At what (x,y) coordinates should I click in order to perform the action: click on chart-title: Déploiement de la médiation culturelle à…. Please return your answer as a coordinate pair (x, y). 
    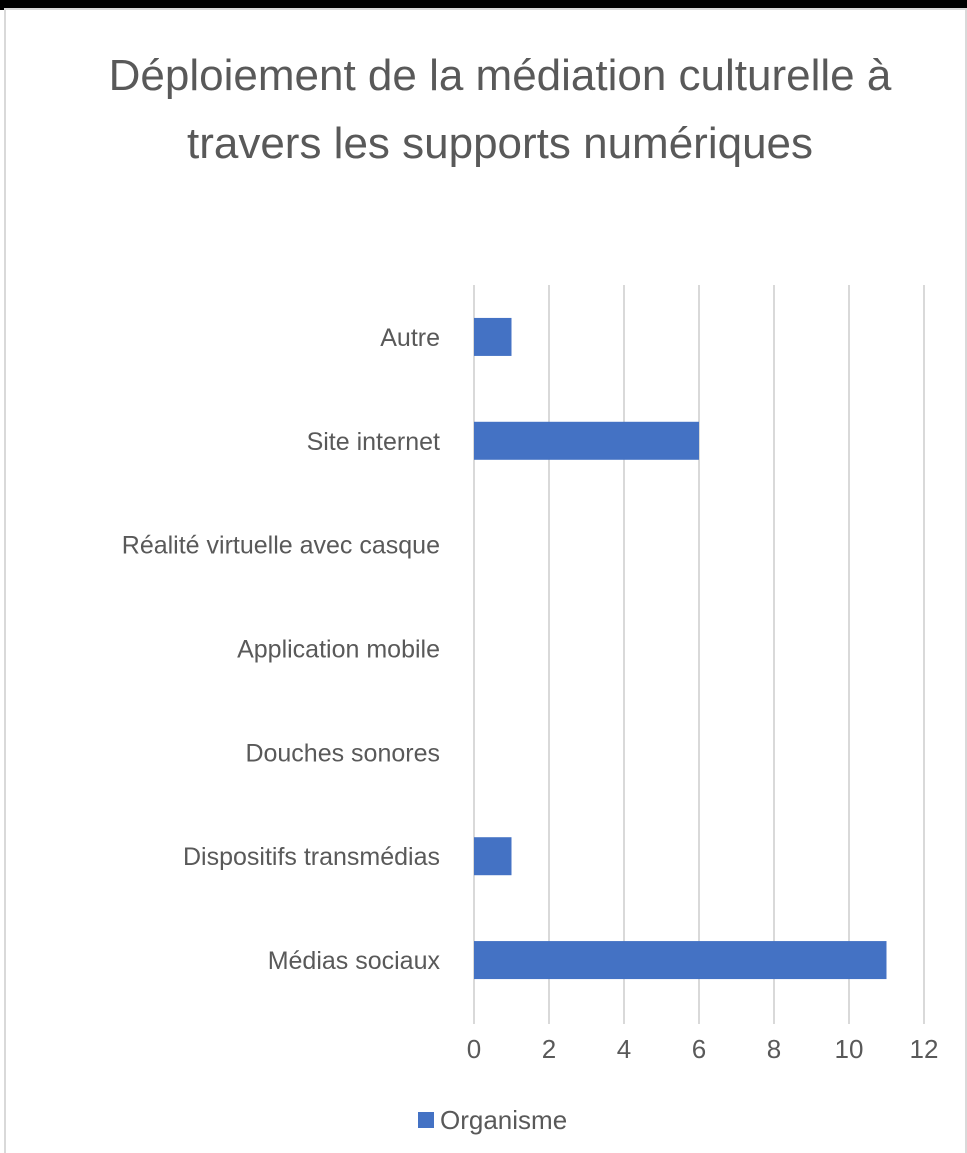
    Looking at the image, I should click on (500, 109).